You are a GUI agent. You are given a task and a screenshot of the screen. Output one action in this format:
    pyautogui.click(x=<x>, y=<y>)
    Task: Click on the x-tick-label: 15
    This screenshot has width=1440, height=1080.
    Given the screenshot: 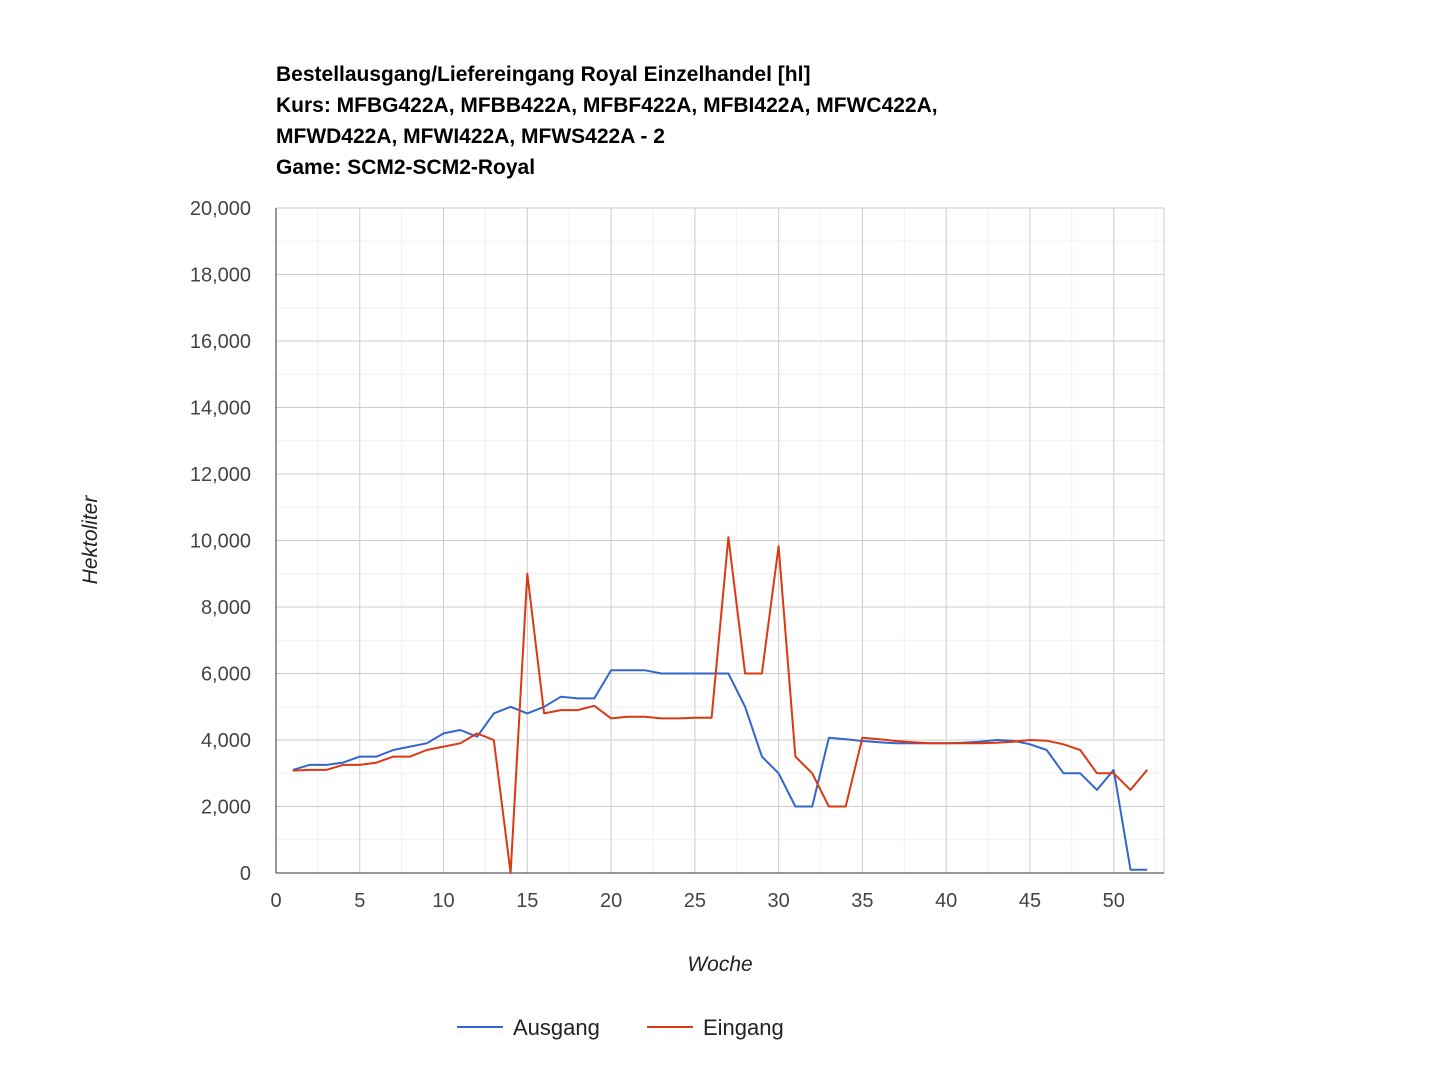 What is the action you would take?
    pyautogui.click(x=527, y=901)
    